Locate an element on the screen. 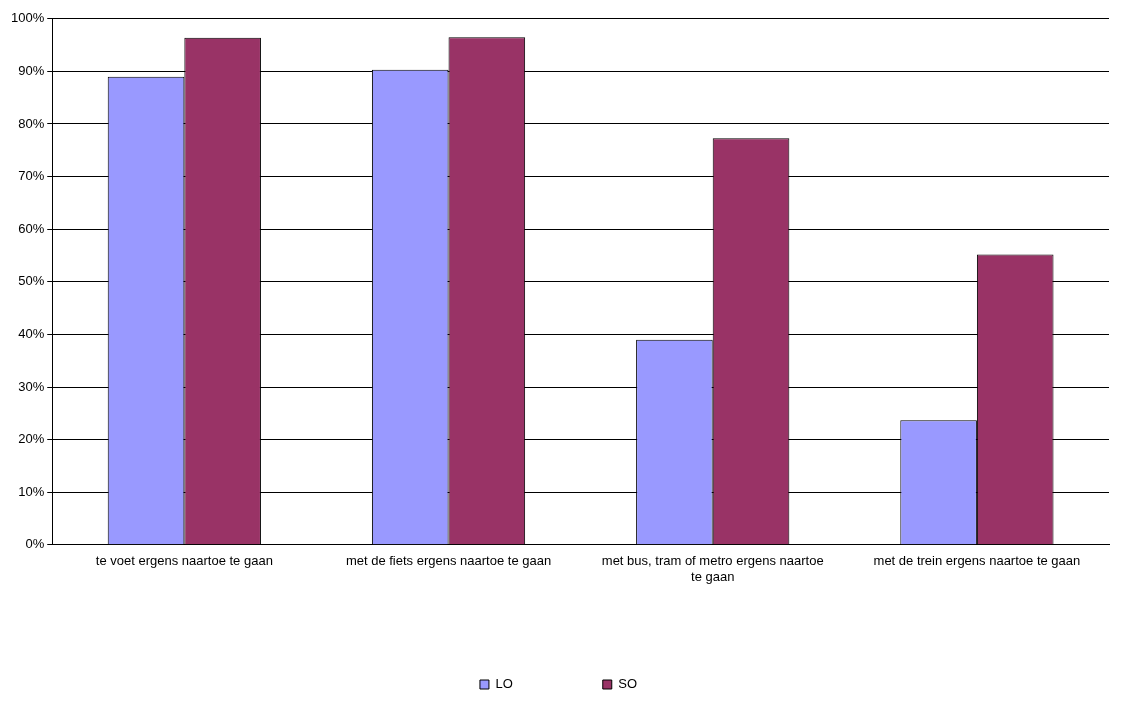  y-tick-label: 0% is located at coordinates (35, 544).